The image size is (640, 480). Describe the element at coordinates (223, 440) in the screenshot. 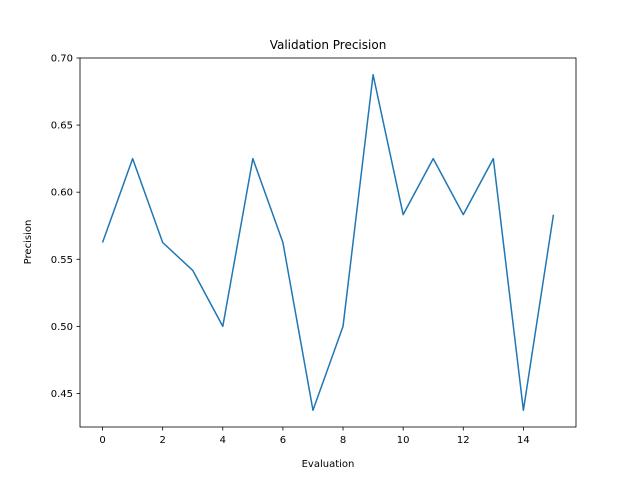

I see `x-tick-label: 4` at that location.